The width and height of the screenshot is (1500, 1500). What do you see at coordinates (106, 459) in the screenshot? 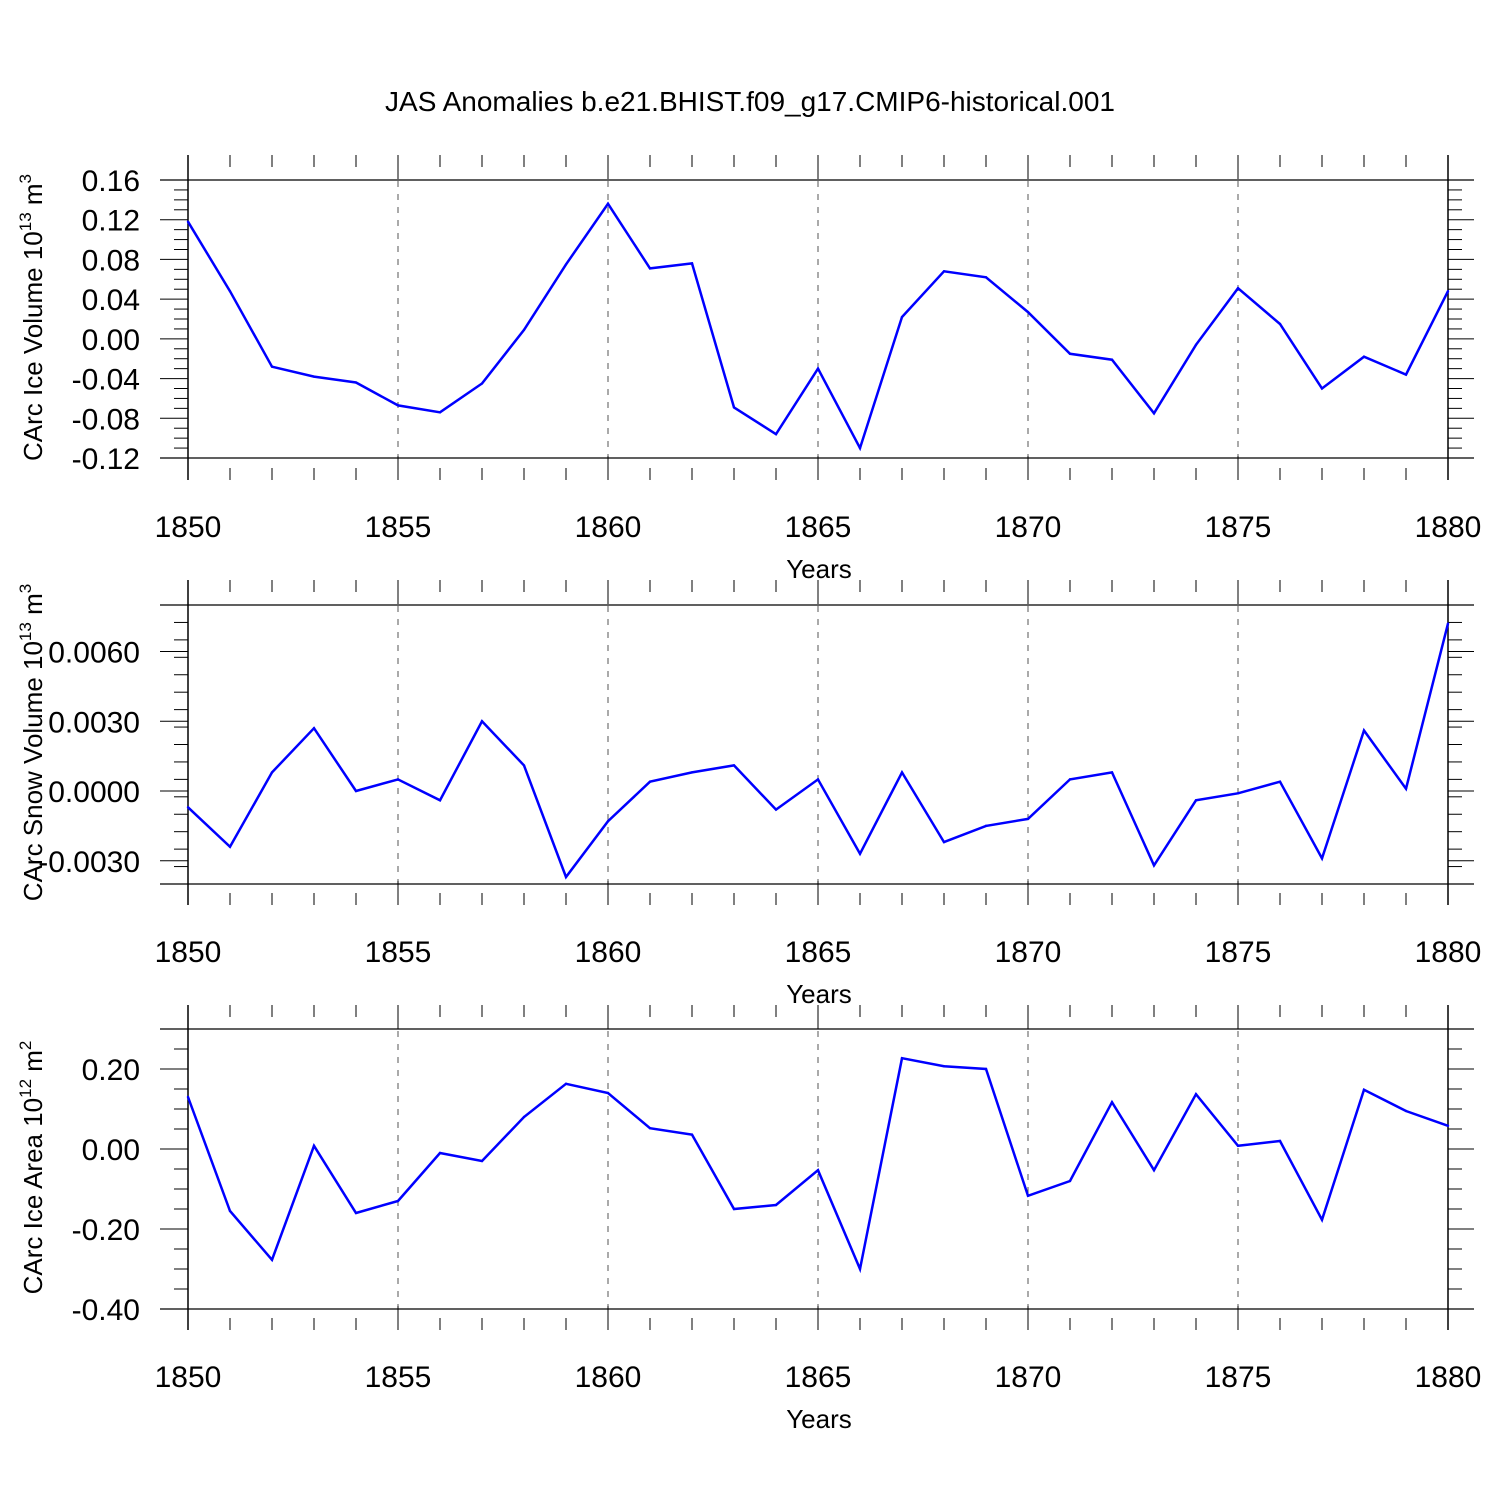
I see `y-tick-label: -0.12` at bounding box center [106, 459].